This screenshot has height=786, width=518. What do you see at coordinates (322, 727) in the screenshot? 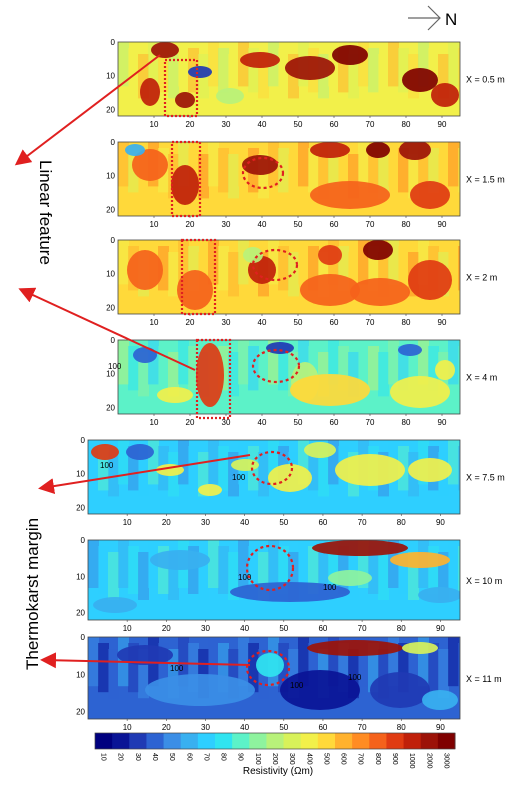
I see `x-tick-label: 60` at bounding box center [322, 727].